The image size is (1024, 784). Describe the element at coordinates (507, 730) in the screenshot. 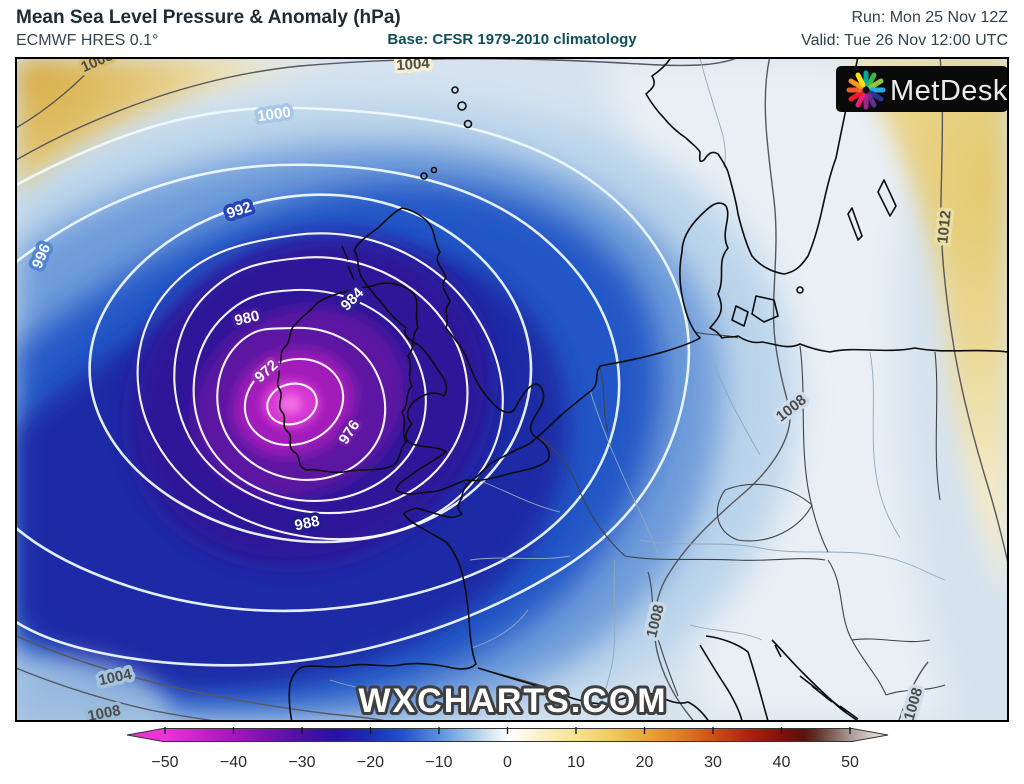

I see `colorbar-ticks` at that location.